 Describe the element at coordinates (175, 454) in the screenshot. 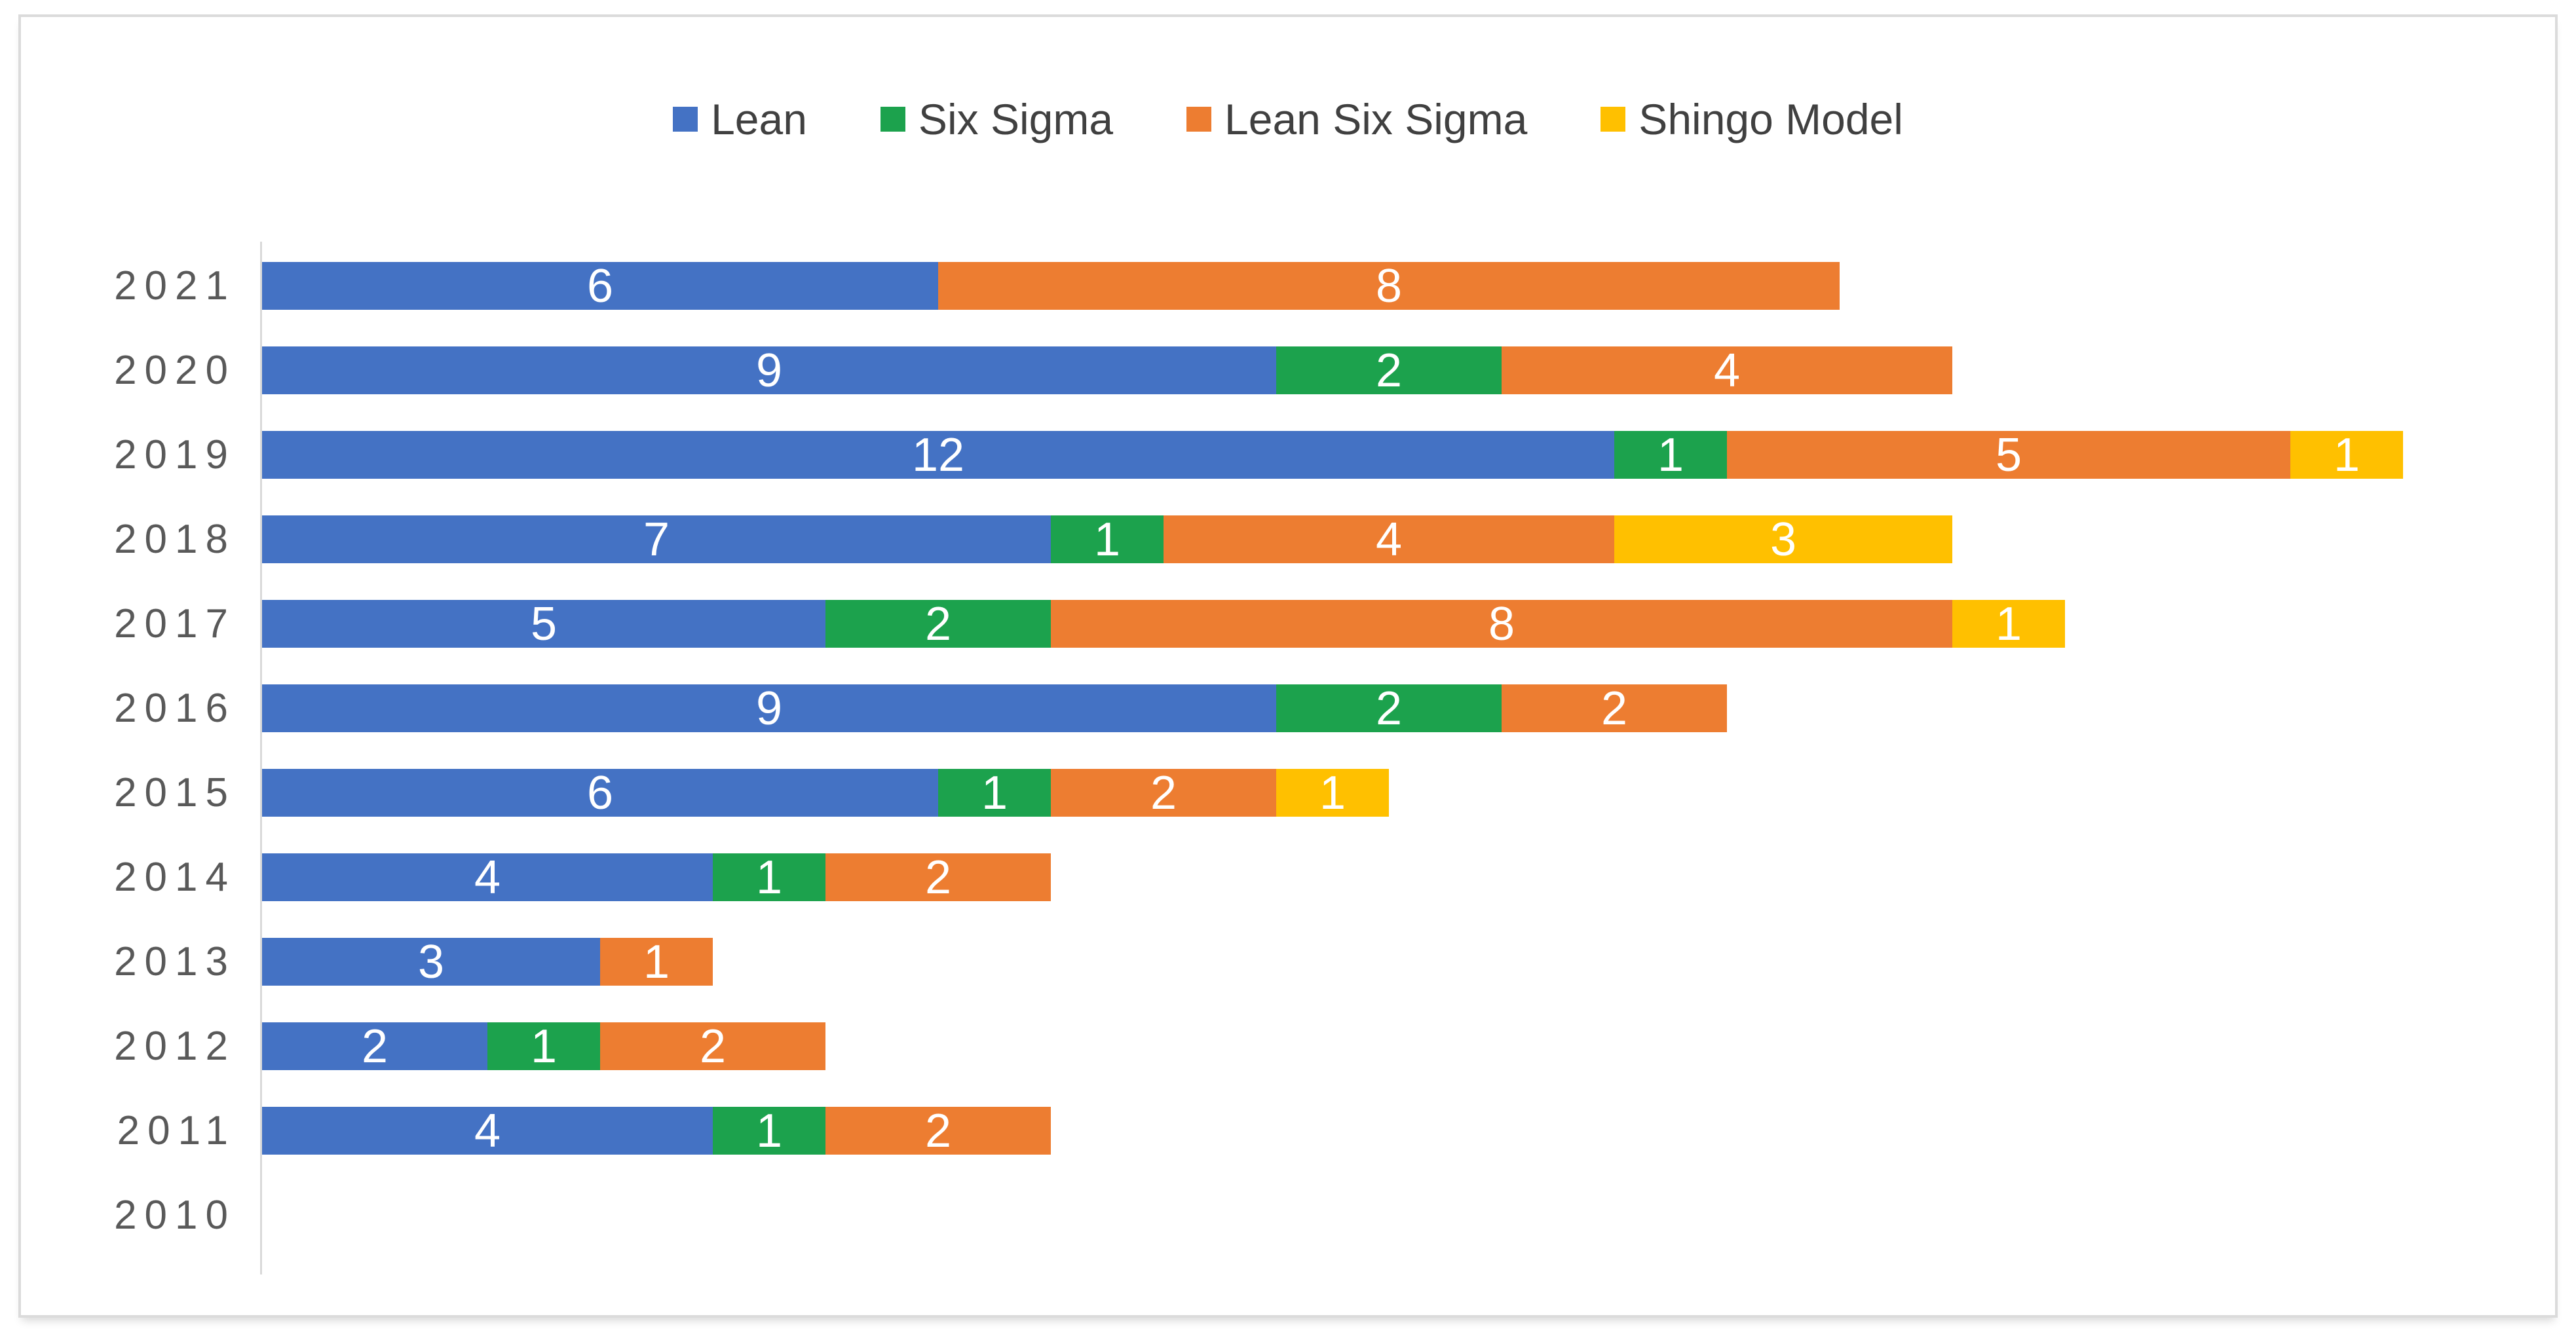

I see `category-label: 2019` at that location.